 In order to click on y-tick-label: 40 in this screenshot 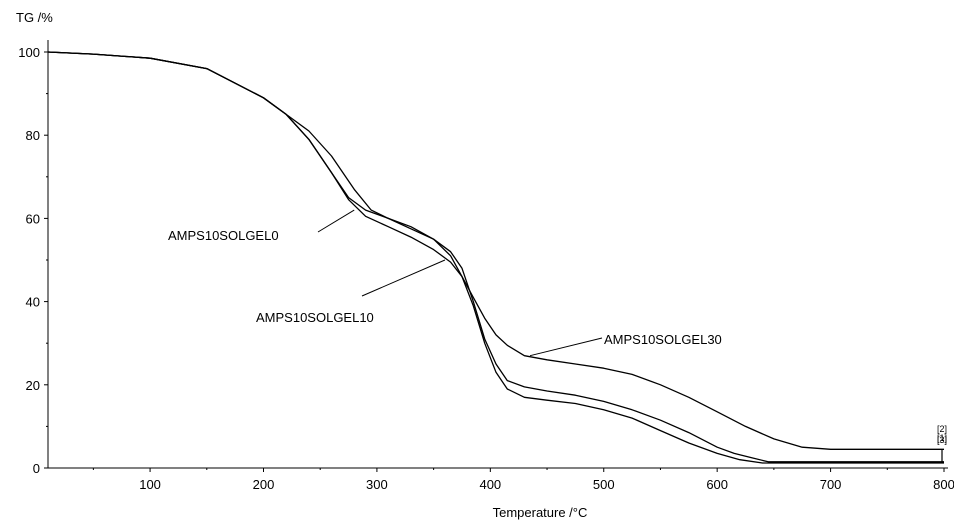, I will do `click(33, 302)`.